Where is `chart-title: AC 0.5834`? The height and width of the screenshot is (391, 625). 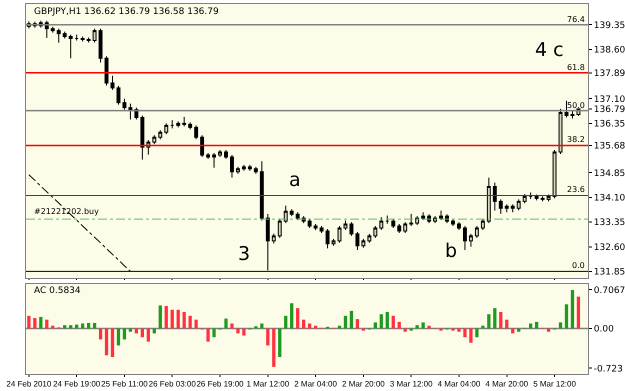
chart-title: AC 0.5834 is located at coordinates (57, 291).